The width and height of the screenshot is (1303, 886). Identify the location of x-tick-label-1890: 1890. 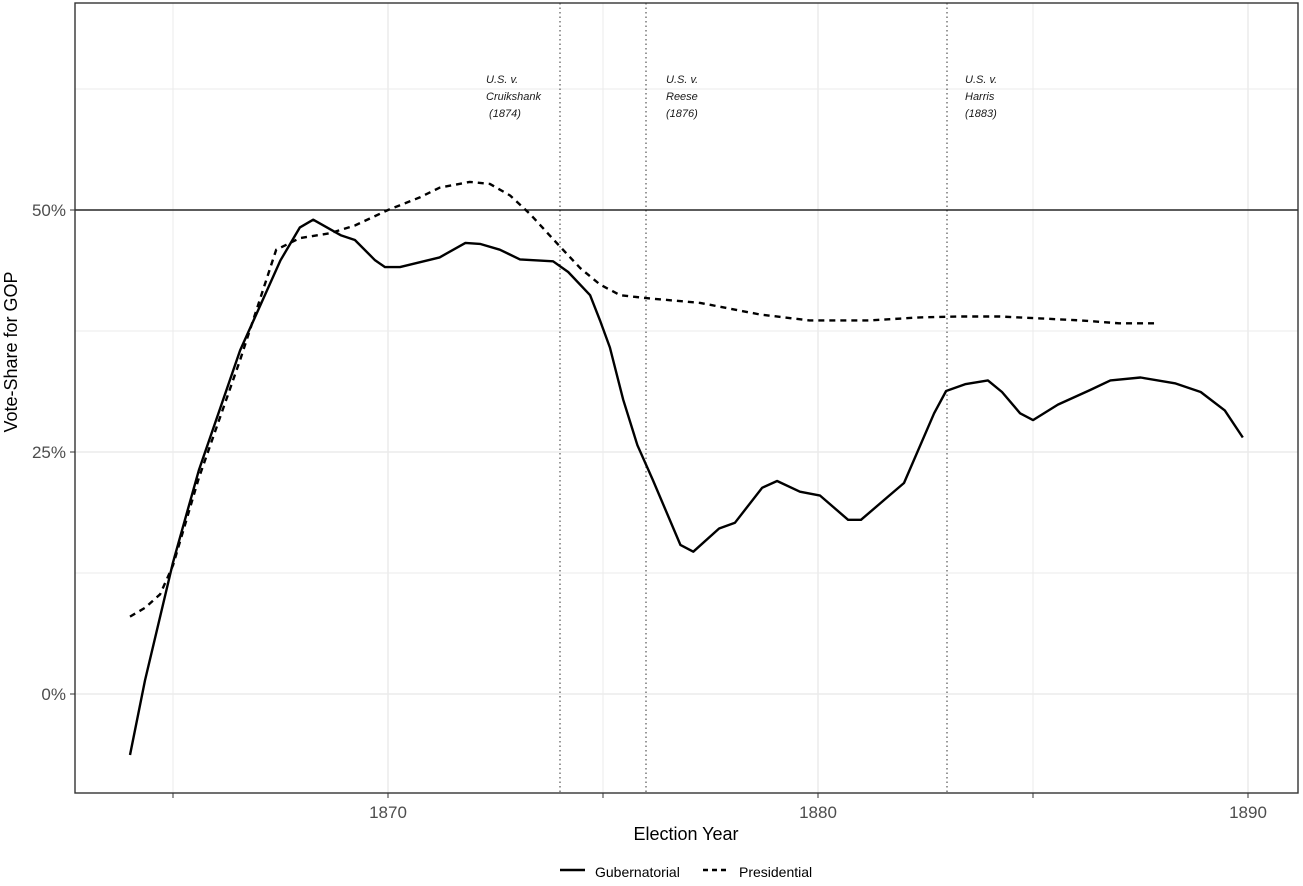
(1248, 812).